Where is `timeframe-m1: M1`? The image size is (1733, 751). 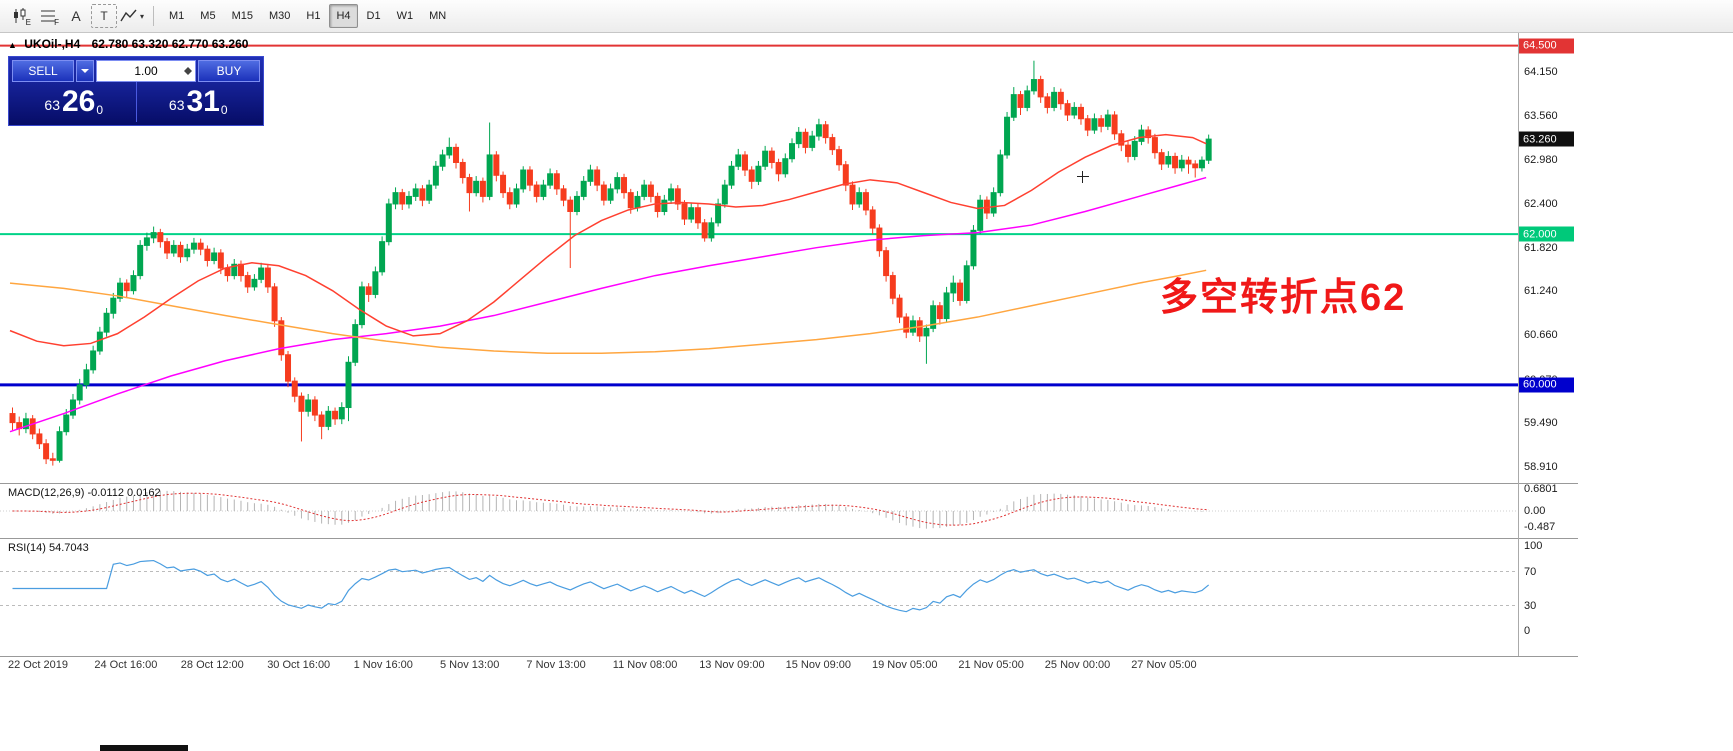 timeframe-m1: M1 is located at coordinates (177, 16).